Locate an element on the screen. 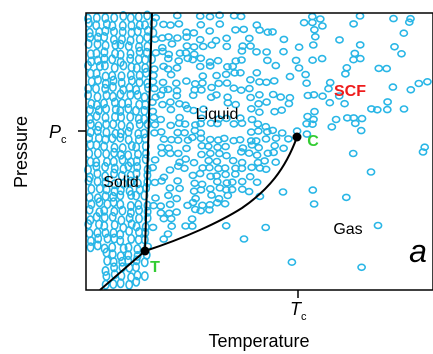 This screenshot has width=433, height=354. x-axis-label: Temperature is located at coordinates (258, 341).